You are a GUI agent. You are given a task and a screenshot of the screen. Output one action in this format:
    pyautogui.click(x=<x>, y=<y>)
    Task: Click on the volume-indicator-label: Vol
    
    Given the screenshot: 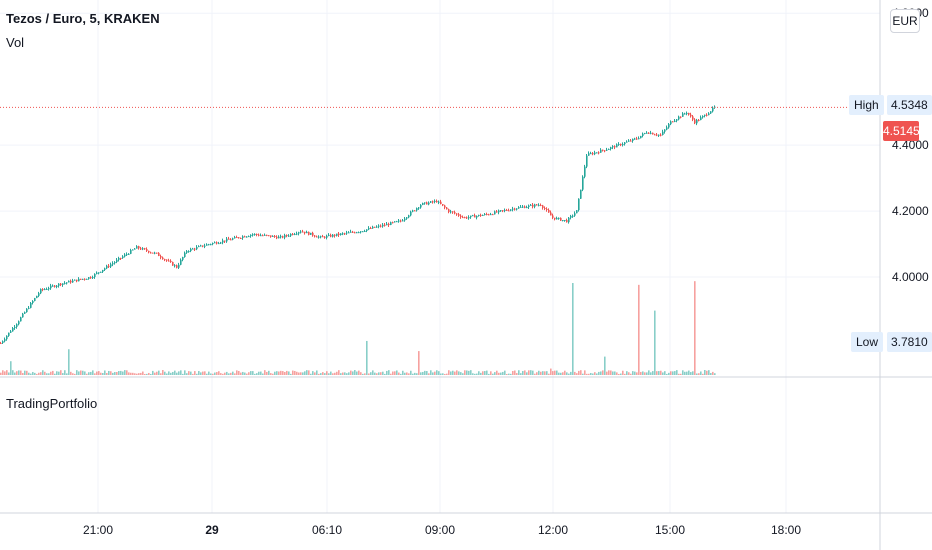 What is the action you would take?
    pyautogui.click(x=15, y=42)
    